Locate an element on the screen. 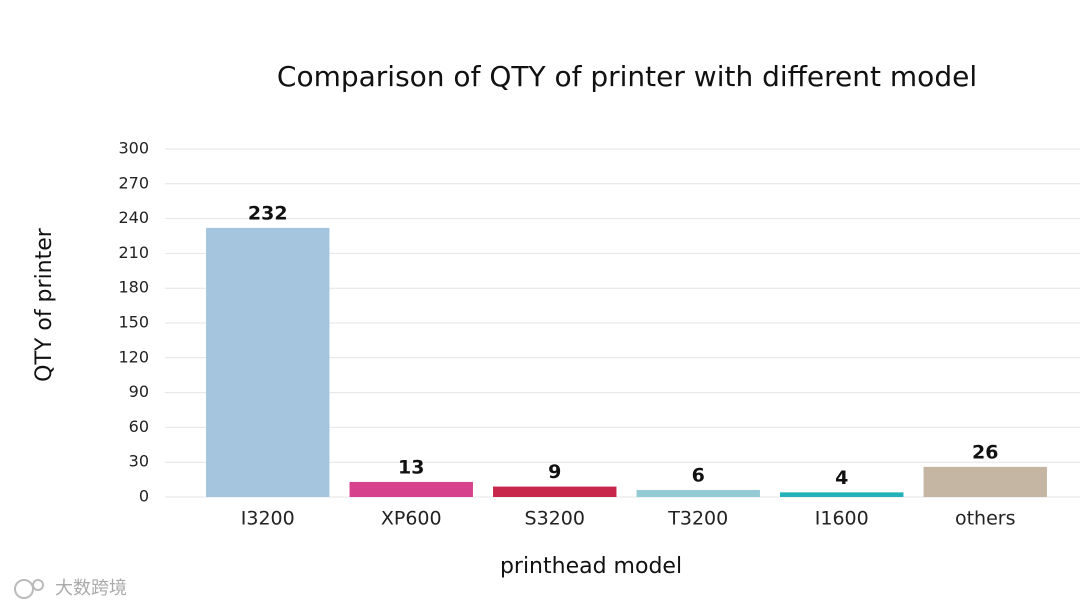 This screenshot has width=1080, height=610. y-tick-label: 270 is located at coordinates (133, 182).